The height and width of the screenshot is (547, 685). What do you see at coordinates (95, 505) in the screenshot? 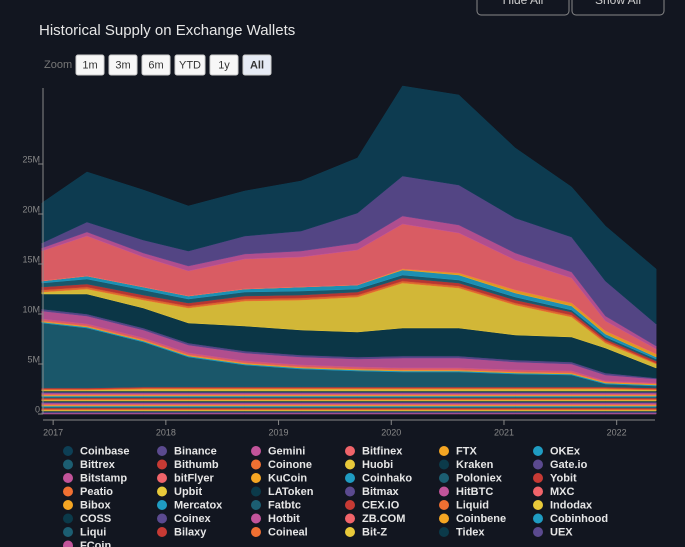
I see `legend-label: Bibox` at bounding box center [95, 505].